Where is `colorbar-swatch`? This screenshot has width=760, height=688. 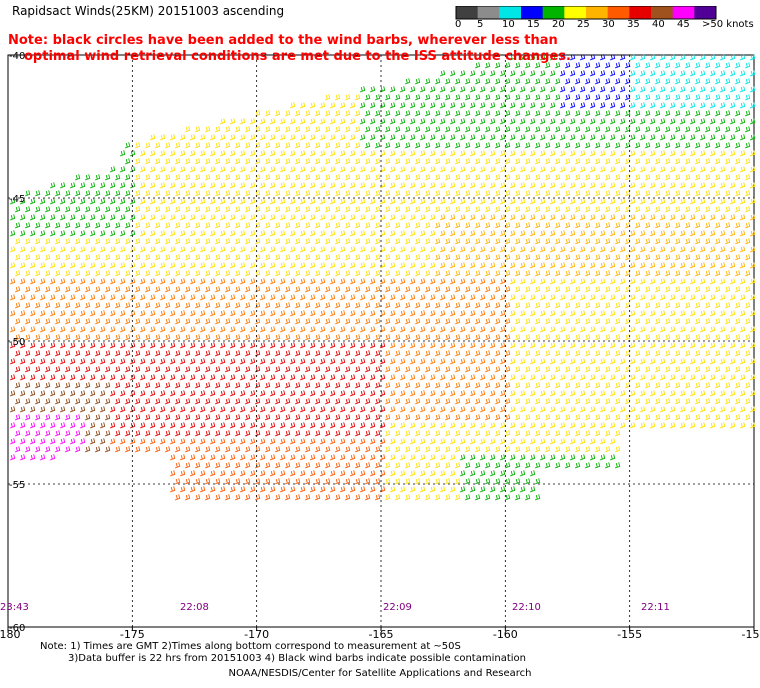
colorbar-swatch is located at coordinates (532, 12).